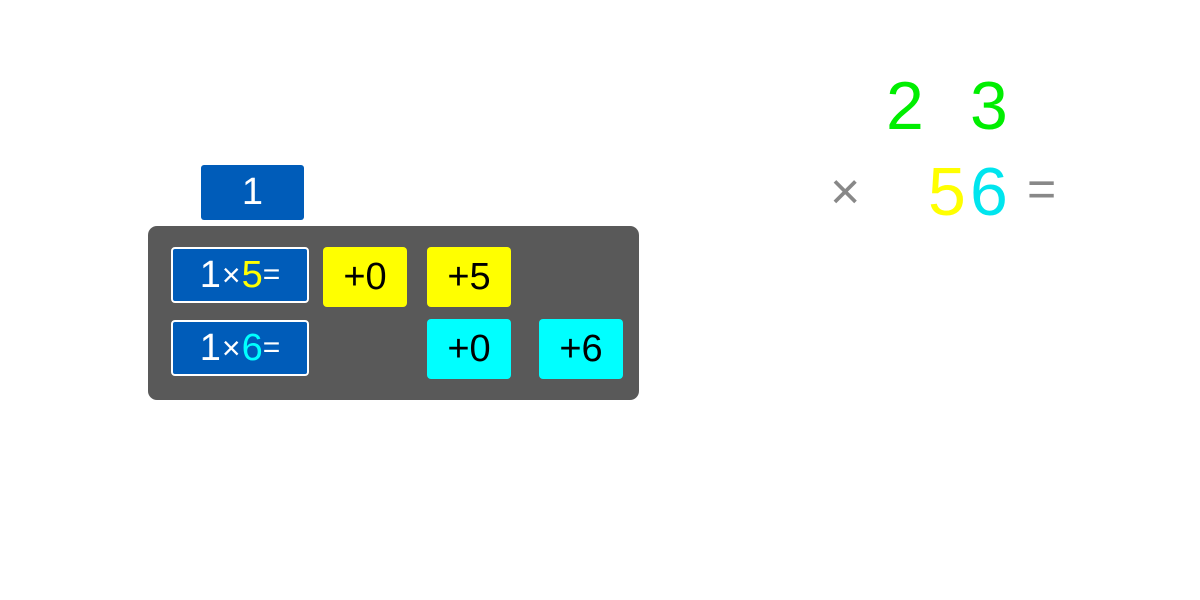 This screenshot has height=600, width=1200. I want to click on current-digit-tile: 1, so click(252, 192).